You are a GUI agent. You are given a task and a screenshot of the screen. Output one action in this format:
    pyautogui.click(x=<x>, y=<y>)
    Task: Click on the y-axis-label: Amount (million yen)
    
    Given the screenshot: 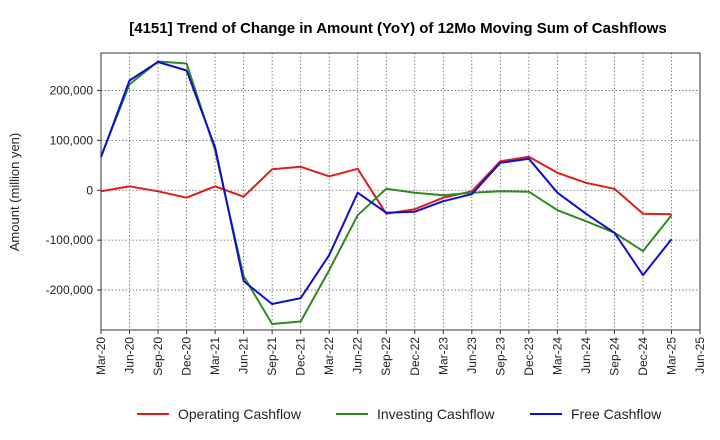 What is the action you would take?
    pyautogui.click(x=14, y=192)
    